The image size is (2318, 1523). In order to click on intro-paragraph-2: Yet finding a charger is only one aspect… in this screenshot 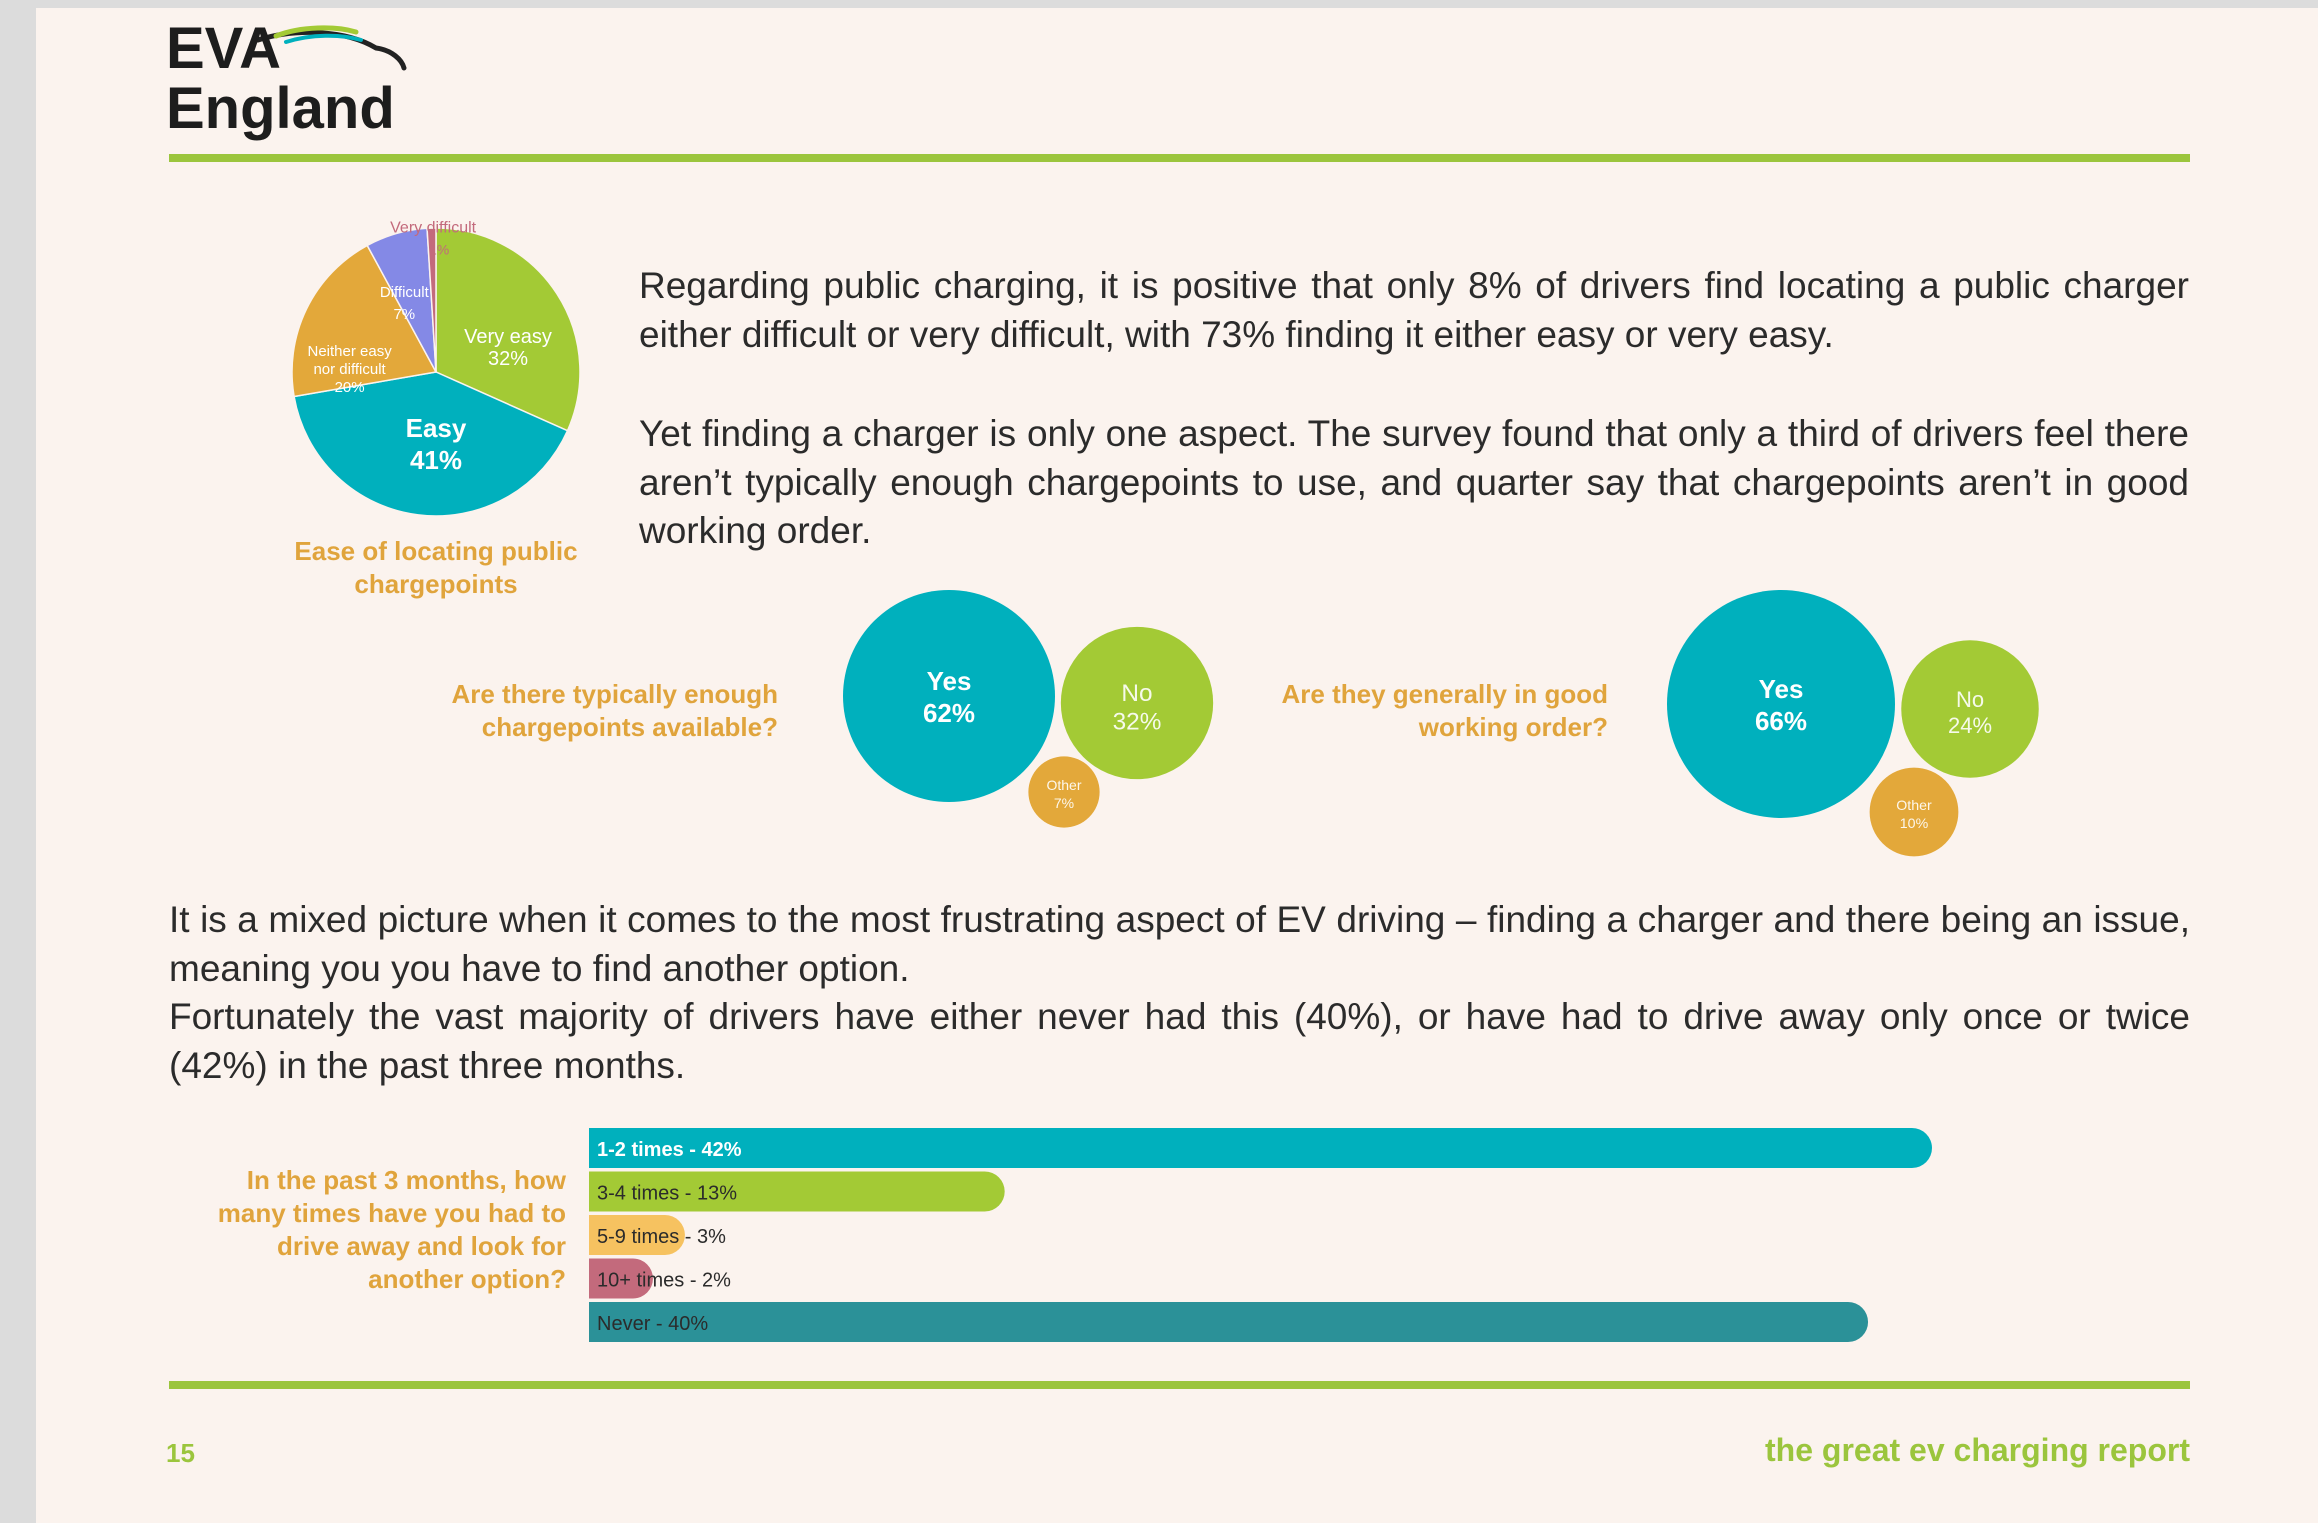, I will do `click(1414, 482)`.